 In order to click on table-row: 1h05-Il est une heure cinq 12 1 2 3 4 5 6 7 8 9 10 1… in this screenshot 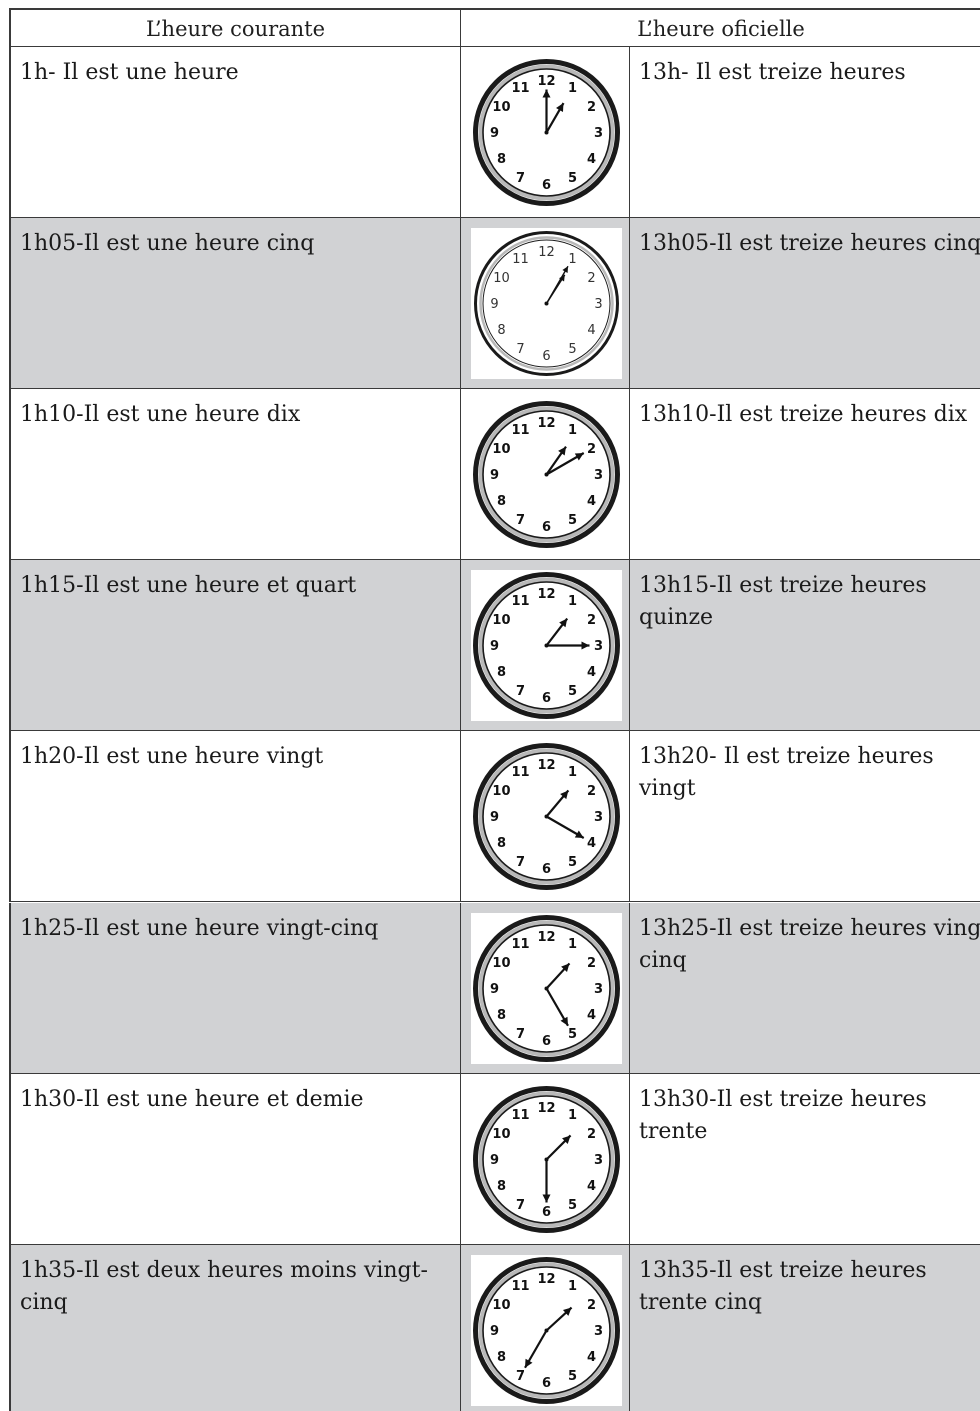, I will do `click(494, 303)`.